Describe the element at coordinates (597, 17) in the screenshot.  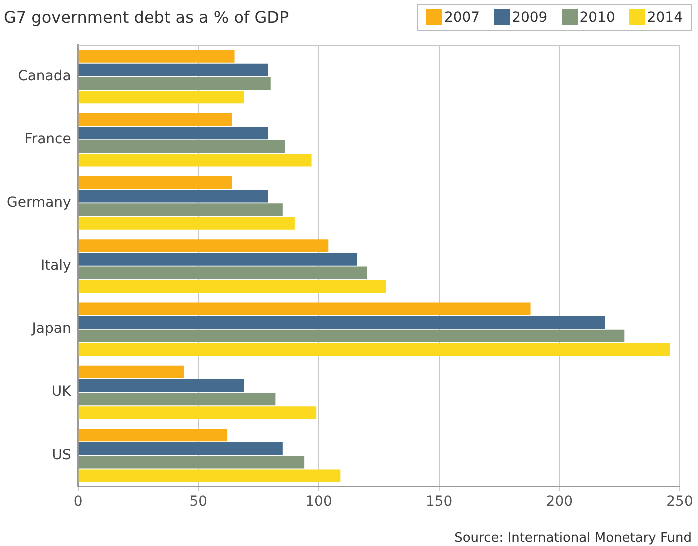
I see `legend-label: 2010` at that location.